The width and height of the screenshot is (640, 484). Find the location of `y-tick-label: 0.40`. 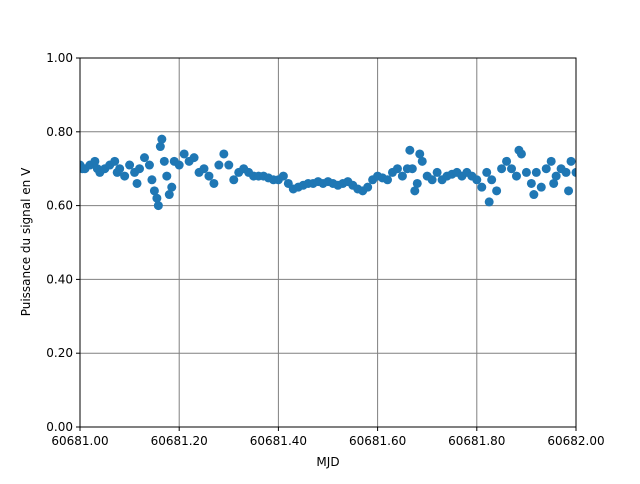

y-tick-label: 0.40 is located at coordinates (59, 279).